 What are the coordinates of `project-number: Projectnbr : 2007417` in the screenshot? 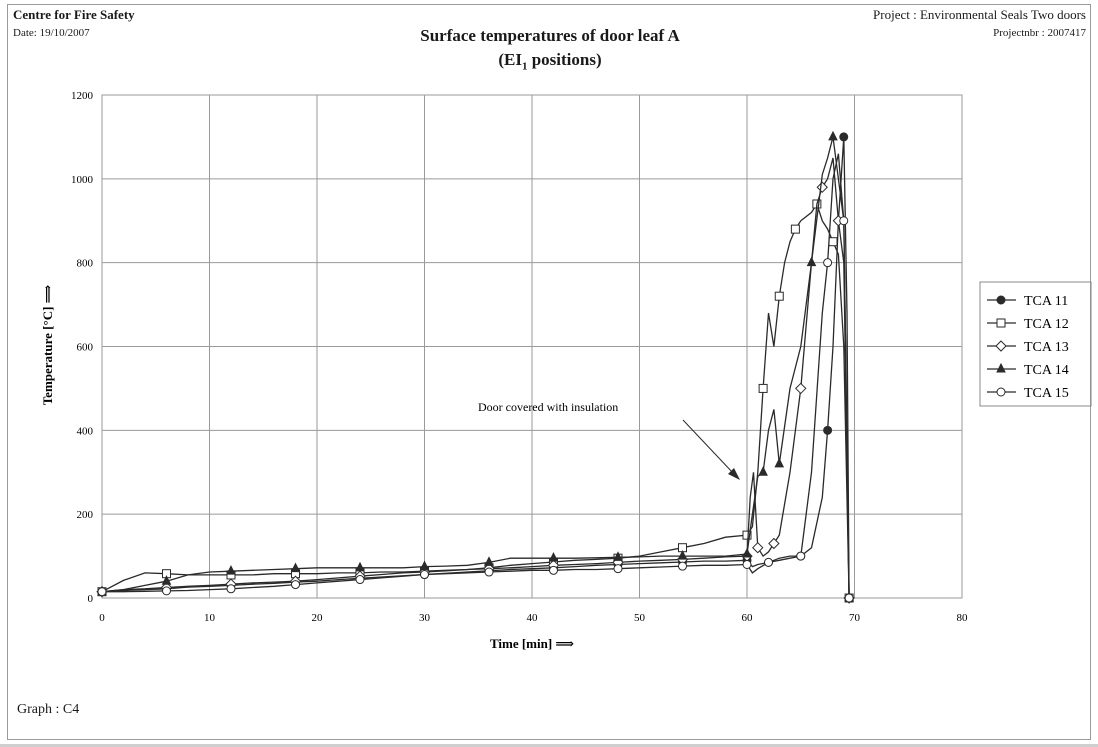 It's located at (1039, 33).